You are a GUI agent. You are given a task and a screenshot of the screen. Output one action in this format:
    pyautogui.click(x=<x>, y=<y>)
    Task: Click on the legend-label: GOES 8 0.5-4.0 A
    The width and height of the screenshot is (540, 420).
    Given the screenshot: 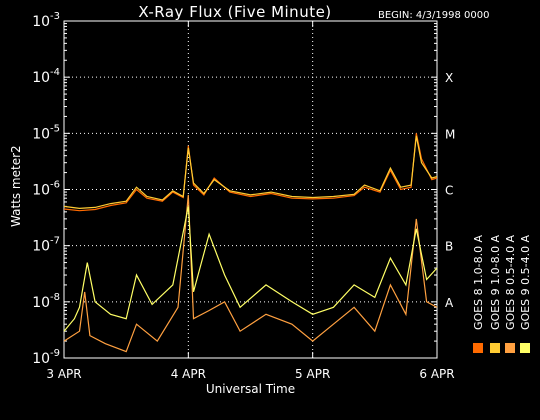 What is the action you would take?
    pyautogui.click(x=510, y=282)
    